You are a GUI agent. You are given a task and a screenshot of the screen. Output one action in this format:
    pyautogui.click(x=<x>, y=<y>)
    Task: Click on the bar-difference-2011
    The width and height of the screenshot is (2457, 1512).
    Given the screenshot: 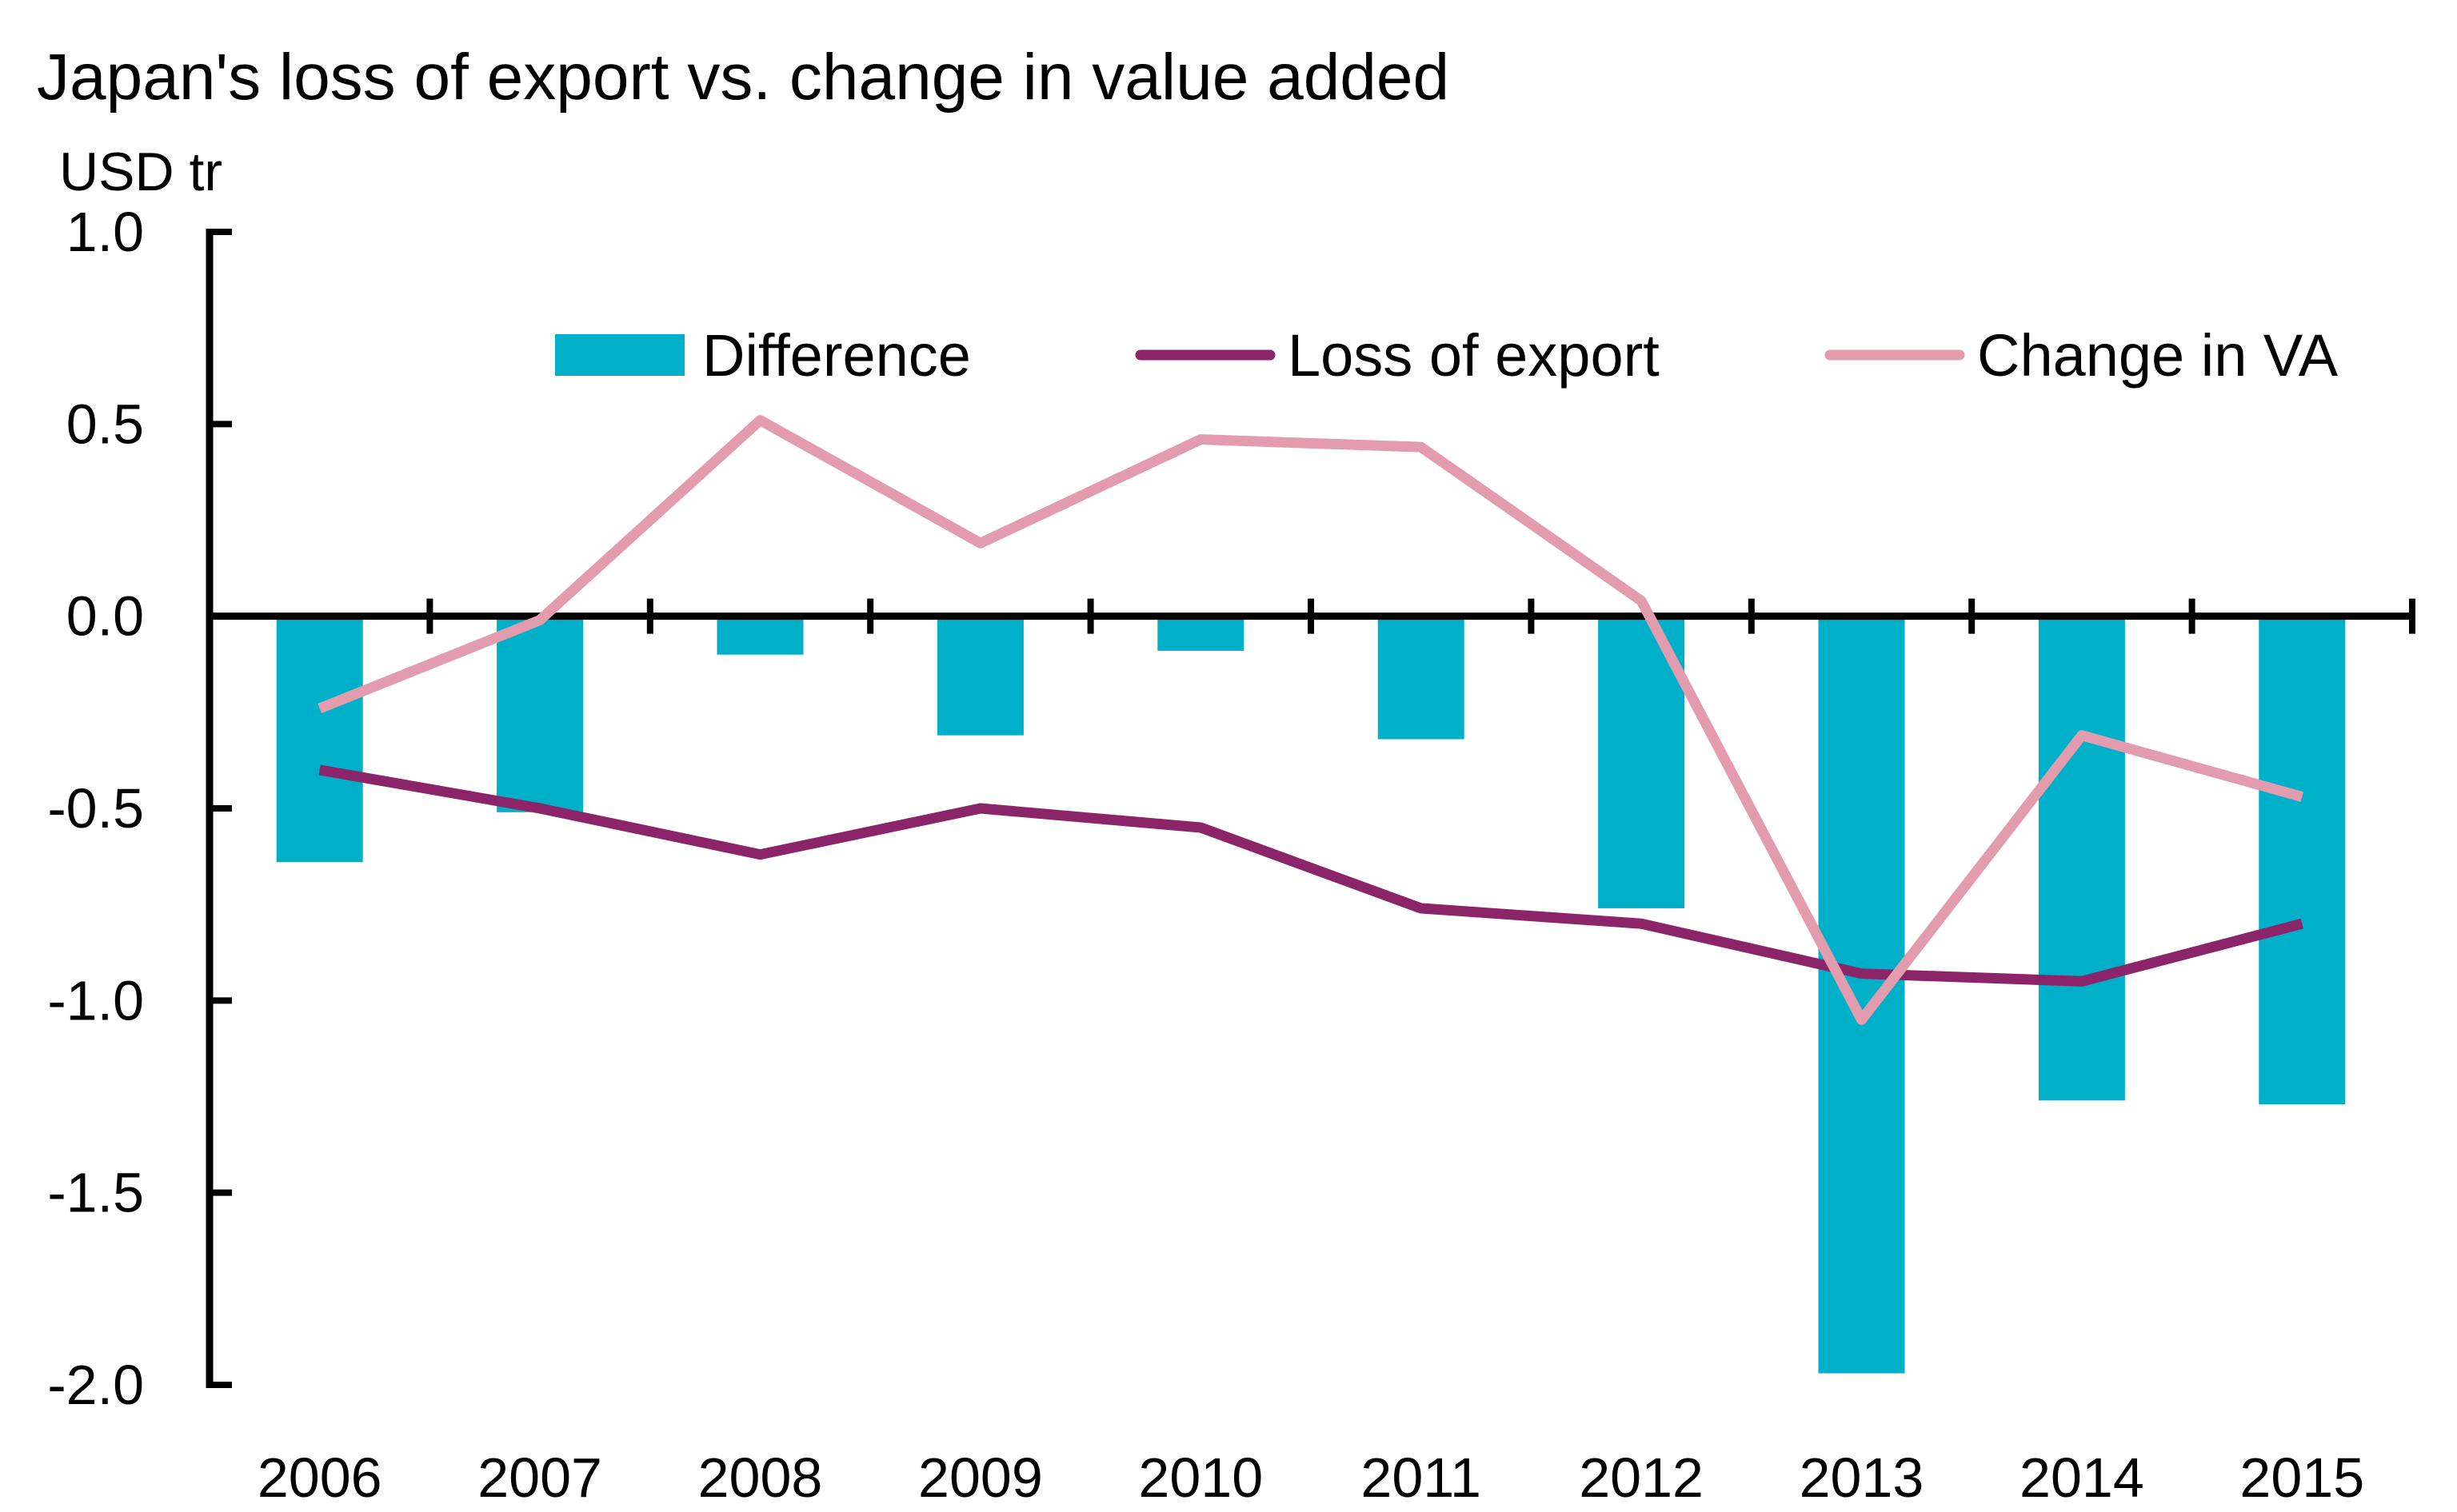 What is the action you would take?
    pyautogui.click(x=1420, y=678)
    